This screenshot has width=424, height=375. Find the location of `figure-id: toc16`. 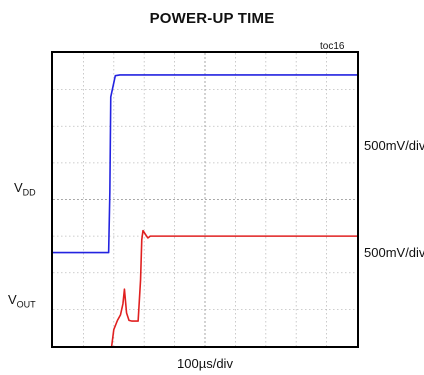

figure-id: toc16 is located at coordinates (332, 46).